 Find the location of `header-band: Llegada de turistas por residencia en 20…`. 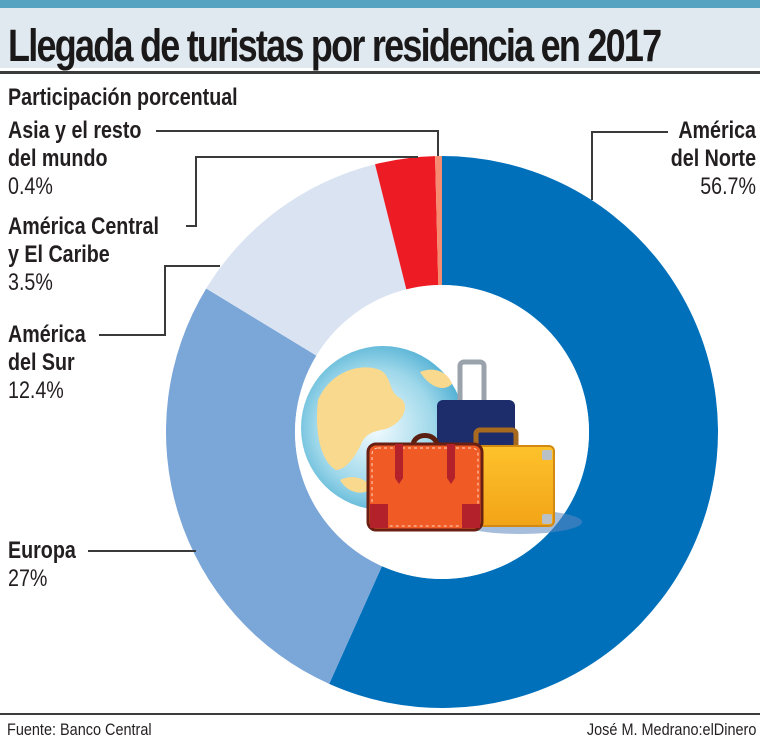

header-band: Llegada de turistas por residencia en 20… is located at coordinates (380, 39).